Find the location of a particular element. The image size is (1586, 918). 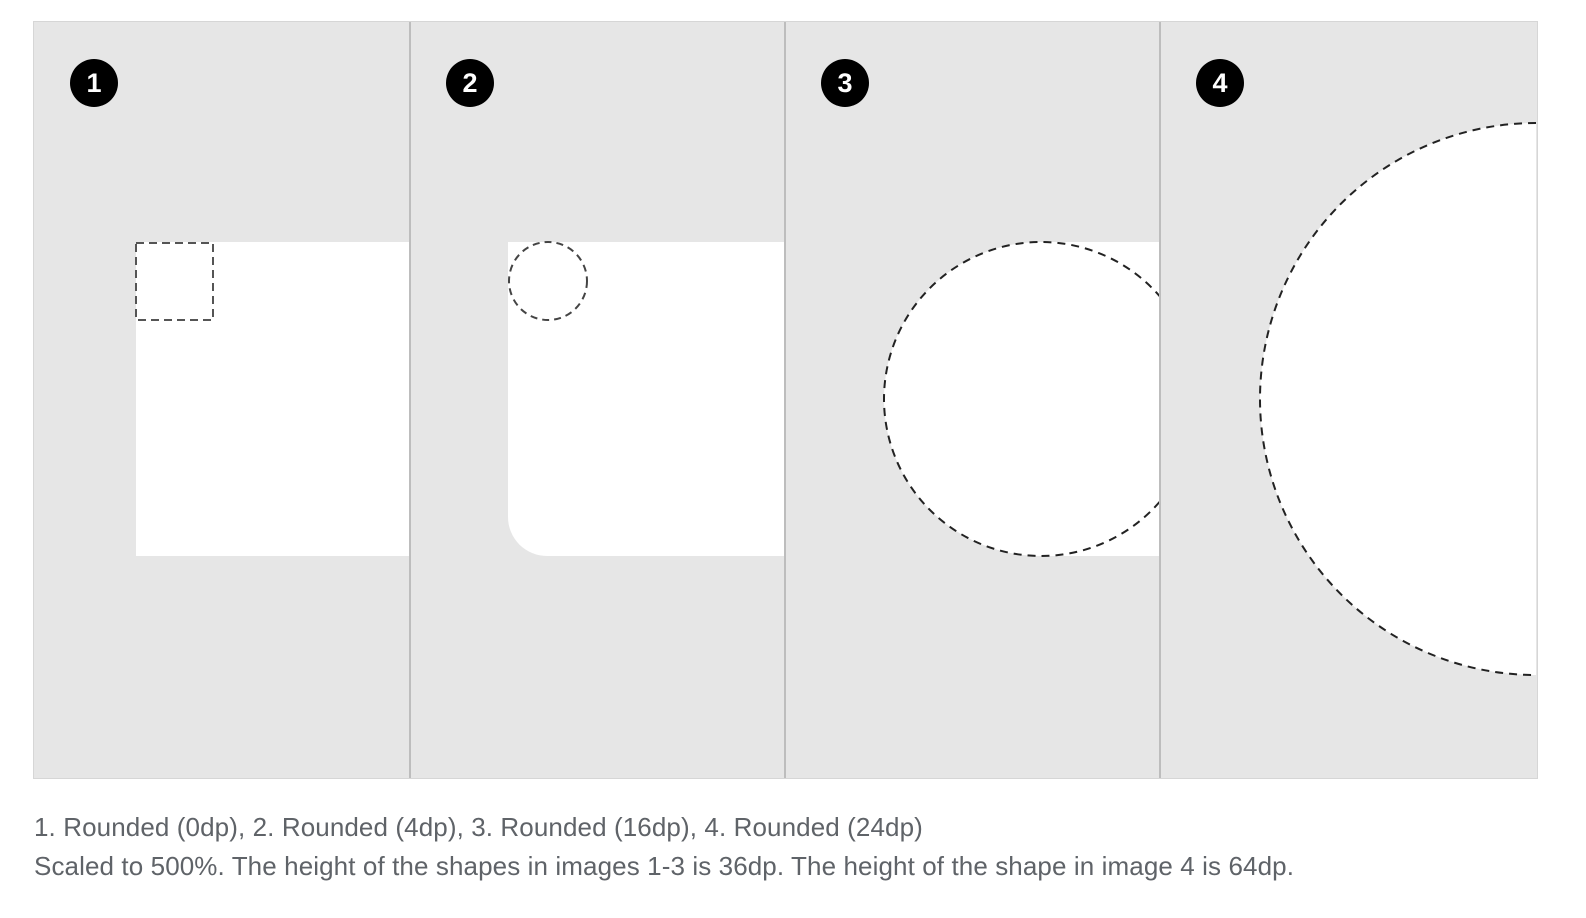

square-corner-shape is located at coordinates (272, 399).